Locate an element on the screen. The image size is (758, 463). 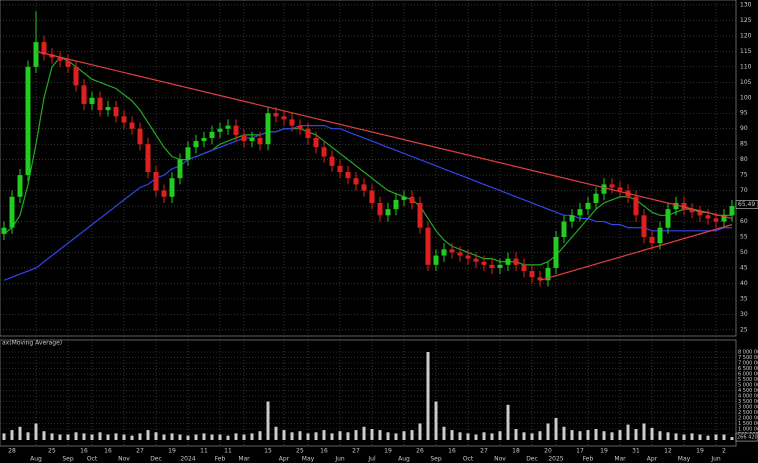
y-tick-label: 25 is located at coordinates (744, 329).